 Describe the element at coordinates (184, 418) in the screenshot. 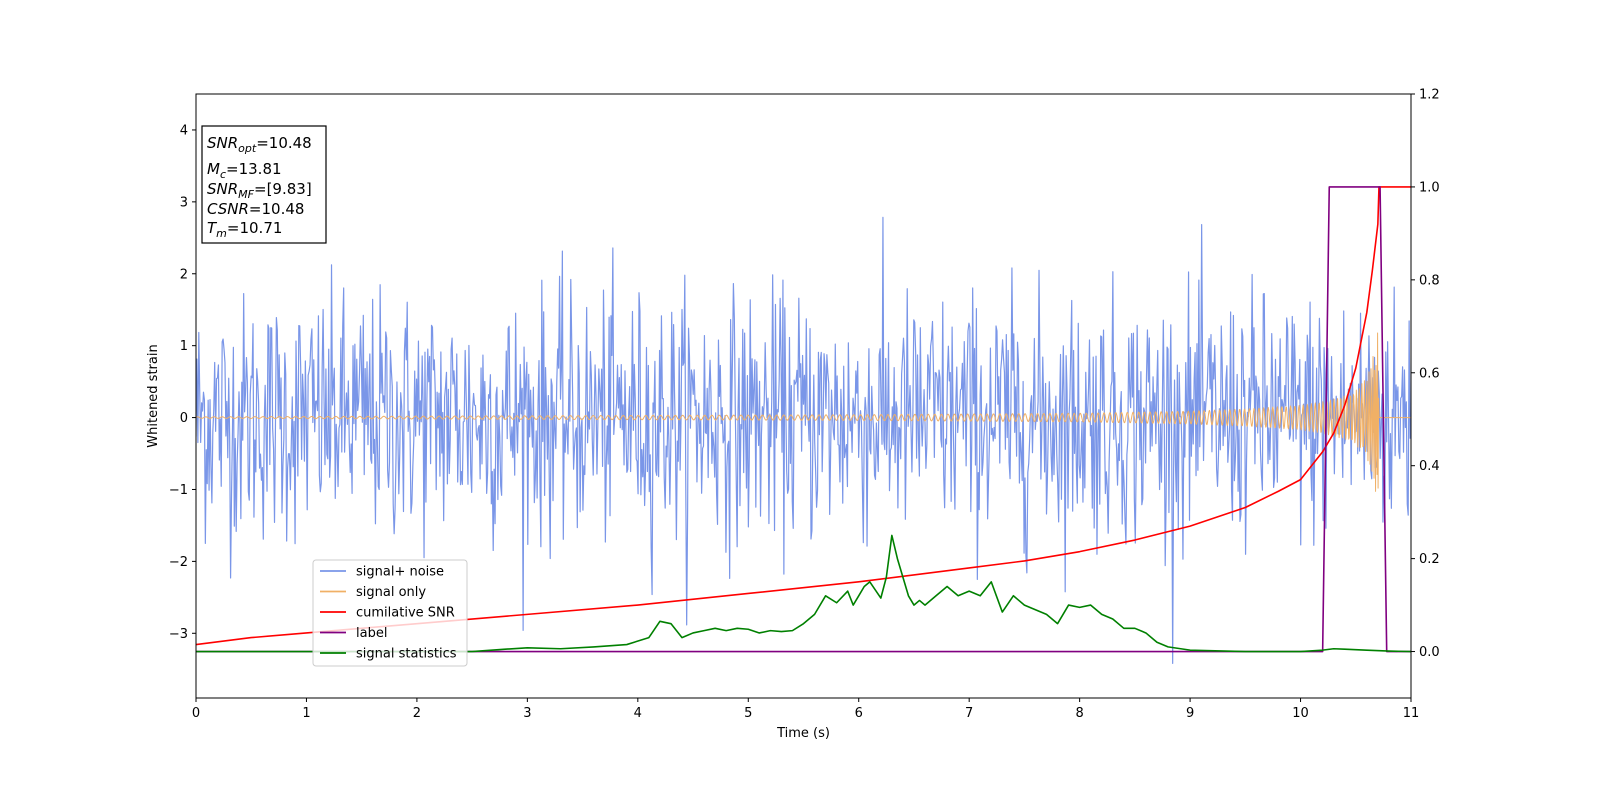

I see `y-tick-label: 0` at that location.